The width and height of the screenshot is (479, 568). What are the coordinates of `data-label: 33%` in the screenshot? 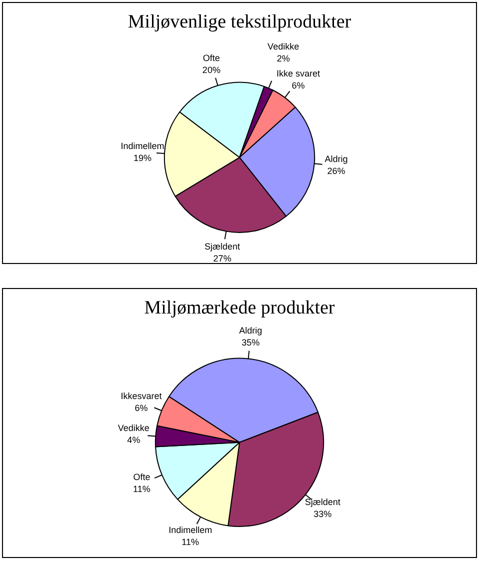 It's located at (323, 513).